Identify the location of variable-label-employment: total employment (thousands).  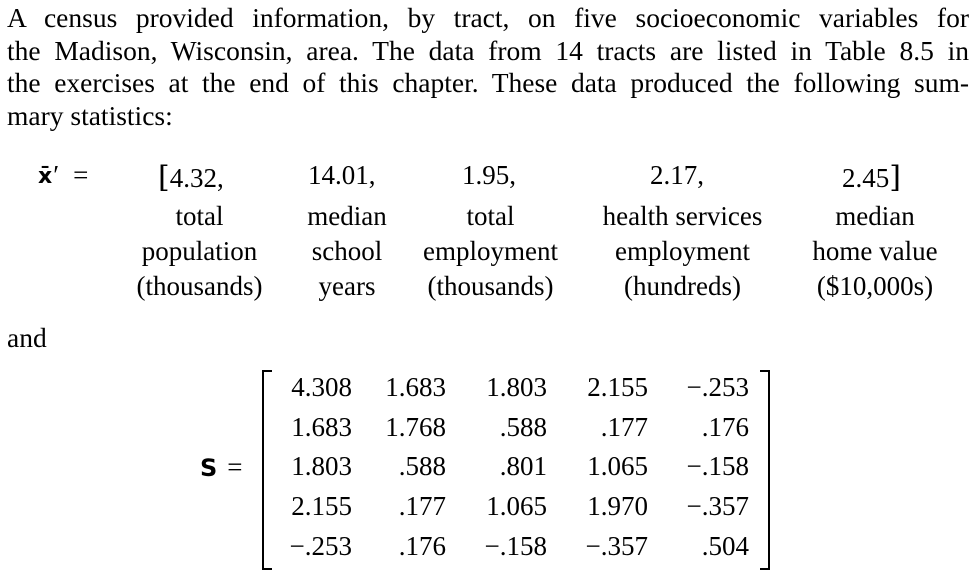
(490, 251).